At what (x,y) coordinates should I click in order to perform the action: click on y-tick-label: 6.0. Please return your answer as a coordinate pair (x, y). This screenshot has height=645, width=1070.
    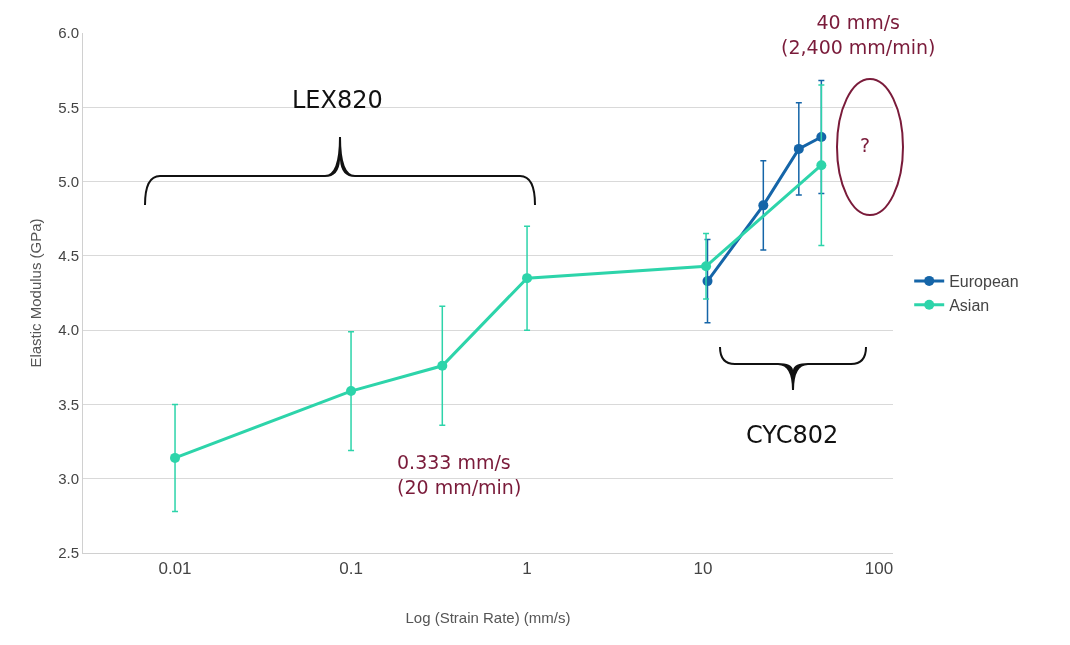
    Looking at the image, I should click on (68, 33).